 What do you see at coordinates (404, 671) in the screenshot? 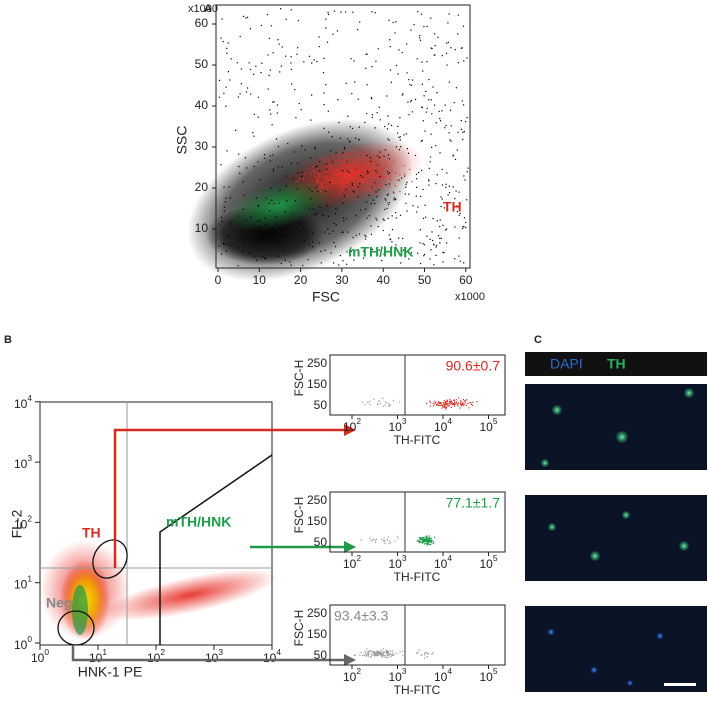
I see `tick-exponent: 3` at bounding box center [404, 671].